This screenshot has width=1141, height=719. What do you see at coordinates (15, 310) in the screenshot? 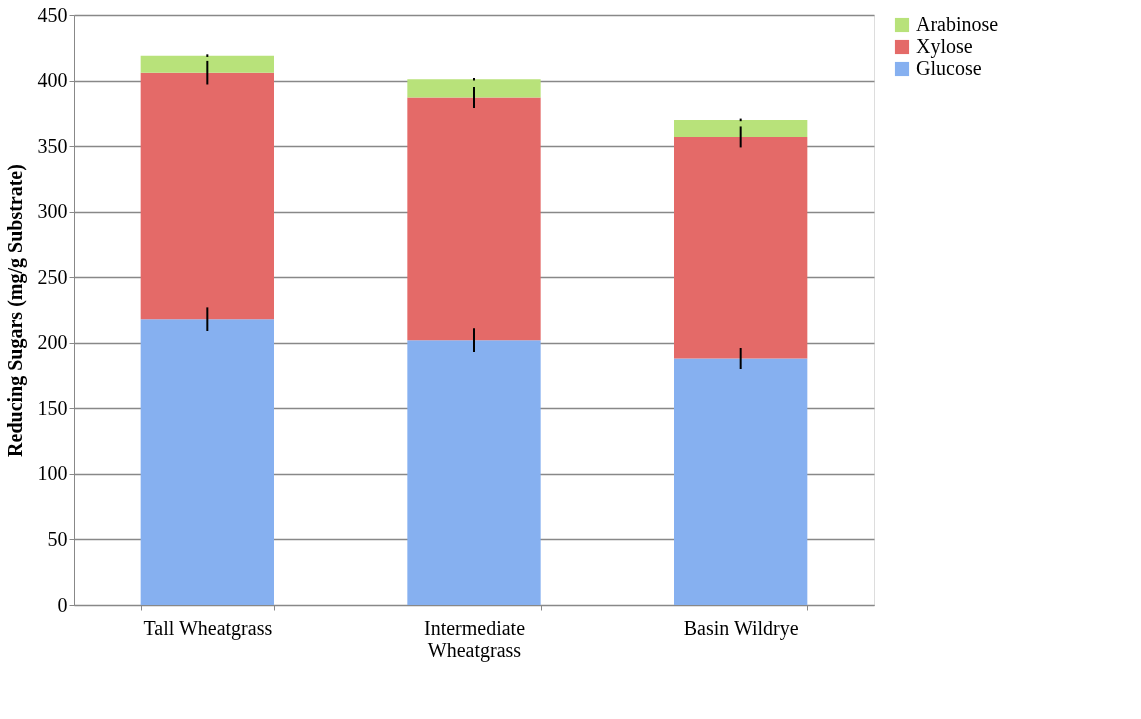
I see `y-axis-title: Reducing Sugars (mg/g Substrate)` at bounding box center [15, 310].